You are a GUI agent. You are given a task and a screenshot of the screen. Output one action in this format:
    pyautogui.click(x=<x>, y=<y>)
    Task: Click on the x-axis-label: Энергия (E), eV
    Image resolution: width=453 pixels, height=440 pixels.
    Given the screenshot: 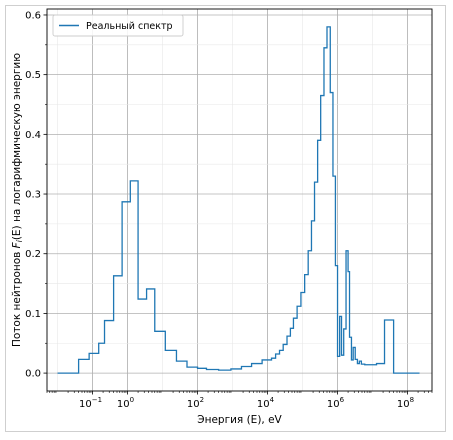 What is the action you would take?
    pyautogui.click(x=239, y=420)
    